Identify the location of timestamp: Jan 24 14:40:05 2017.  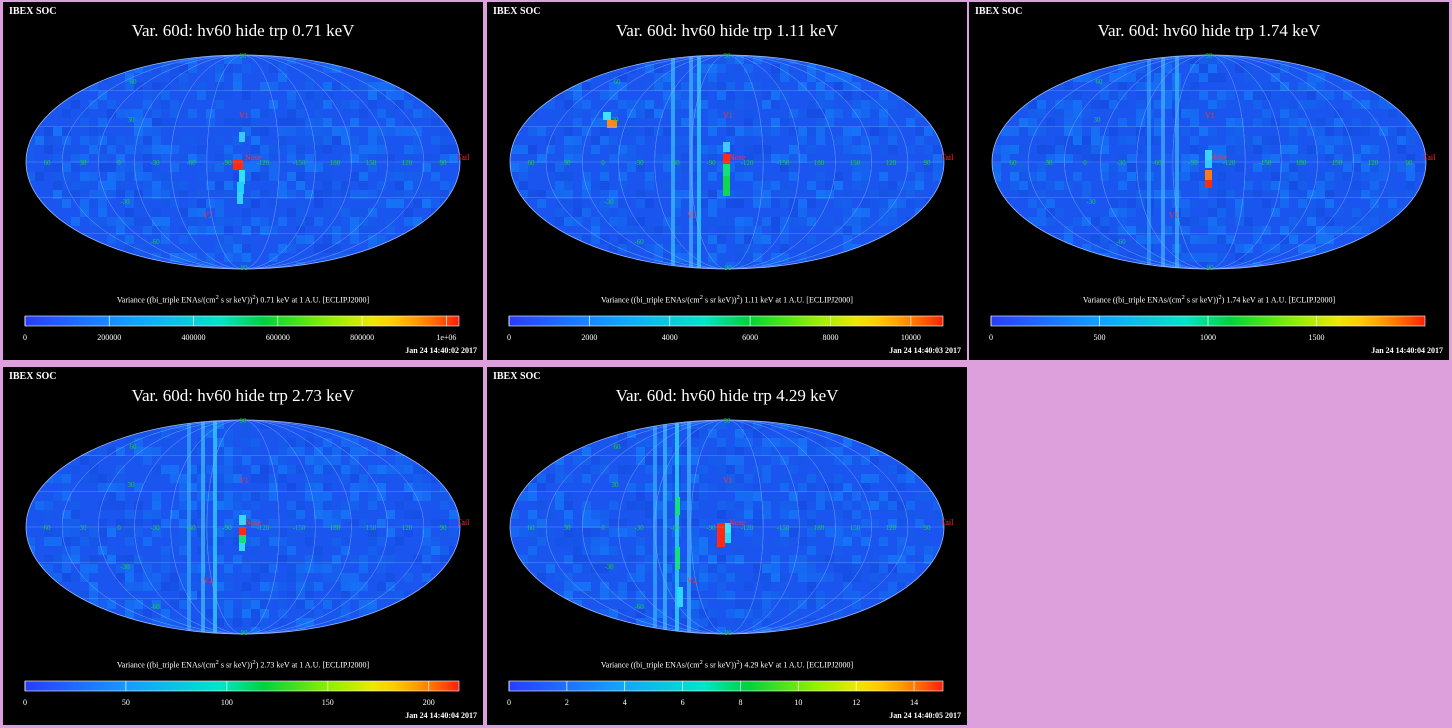
(925, 715).